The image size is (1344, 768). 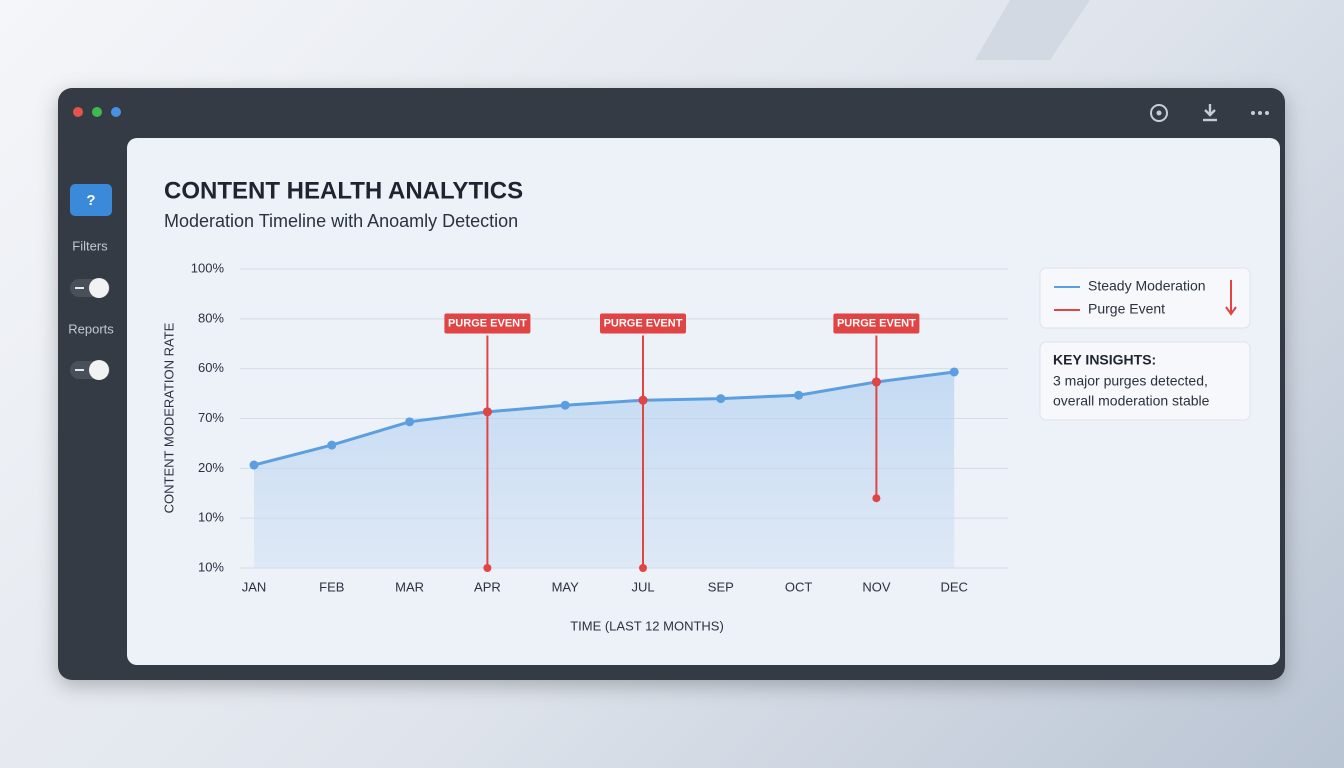 What do you see at coordinates (254, 586) in the screenshot?
I see `x-tick-label: JAN` at bounding box center [254, 586].